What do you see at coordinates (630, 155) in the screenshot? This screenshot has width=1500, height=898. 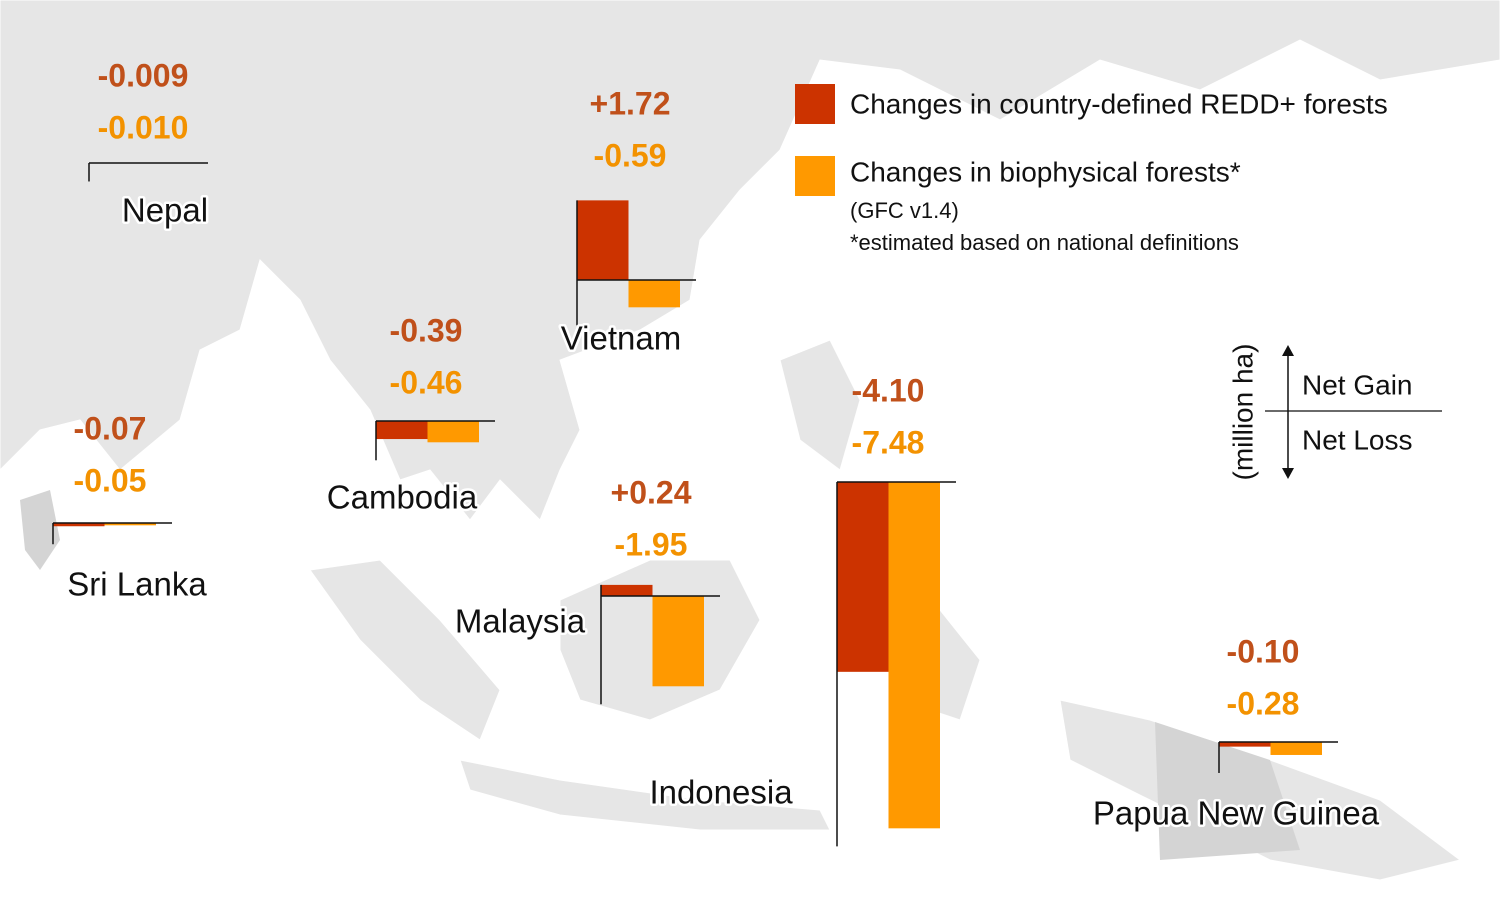 I see `value-label: -0.59` at bounding box center [630, 155].